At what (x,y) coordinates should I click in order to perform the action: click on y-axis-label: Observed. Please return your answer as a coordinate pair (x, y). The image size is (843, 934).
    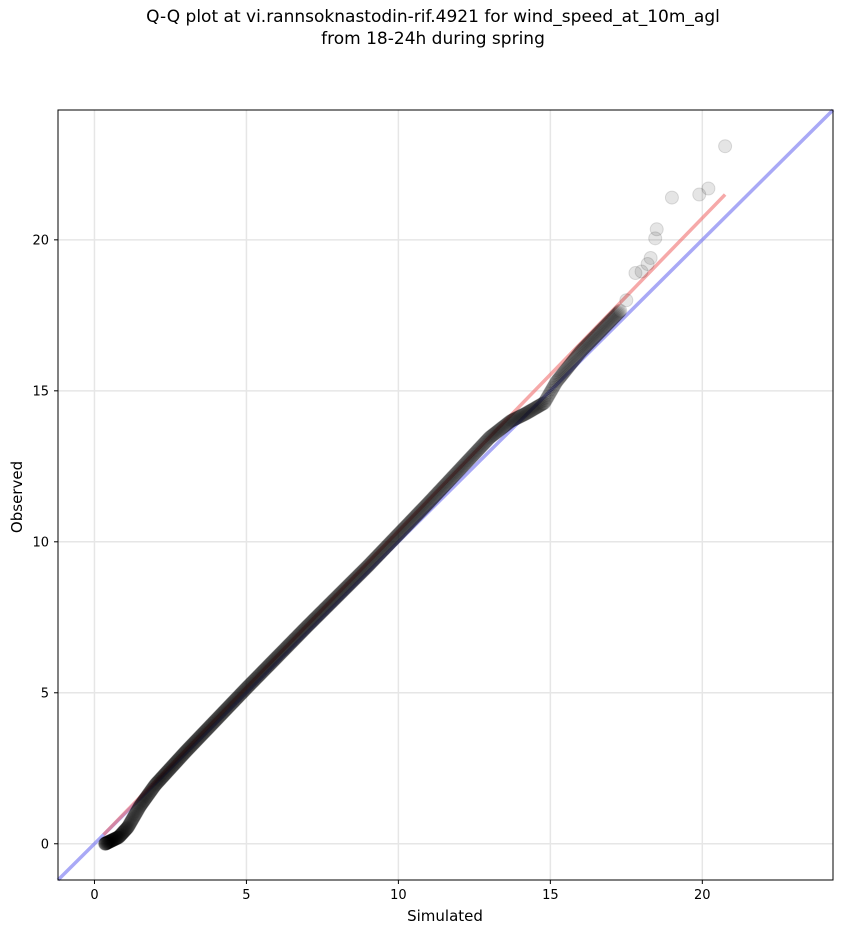
    Looking at the image, I should click on (17, 497).